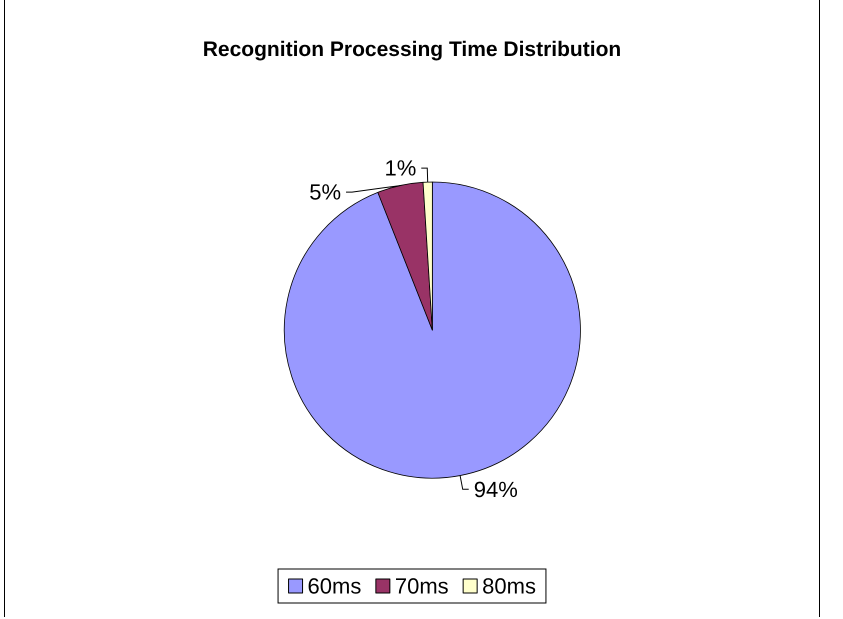 This screenshot has width=843, height=619. What do you see at coordinates (400, 168) in the screenshot?
I see `data-label: 1%` at bounding box center [400, 168].